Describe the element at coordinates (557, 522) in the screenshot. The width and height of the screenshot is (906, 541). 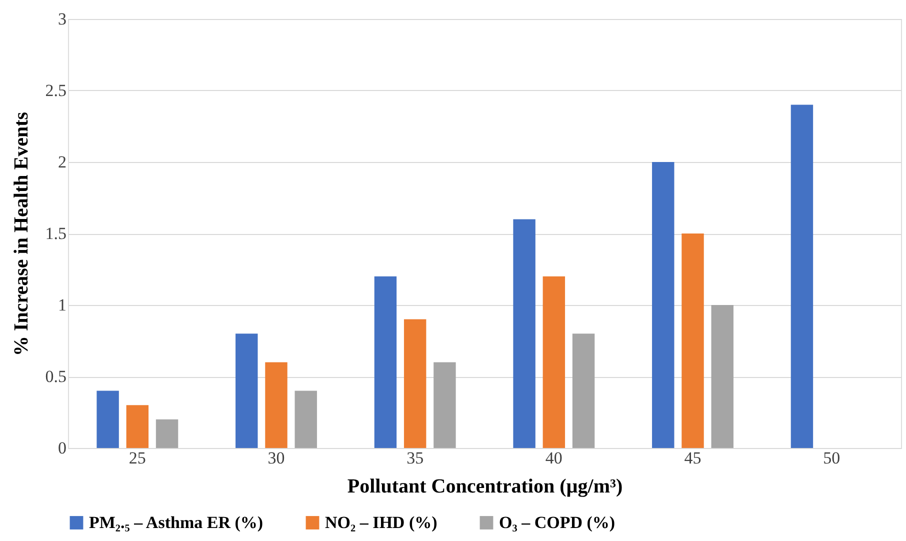
I see `legend-label: O₃ – COPD (%)` at that location.